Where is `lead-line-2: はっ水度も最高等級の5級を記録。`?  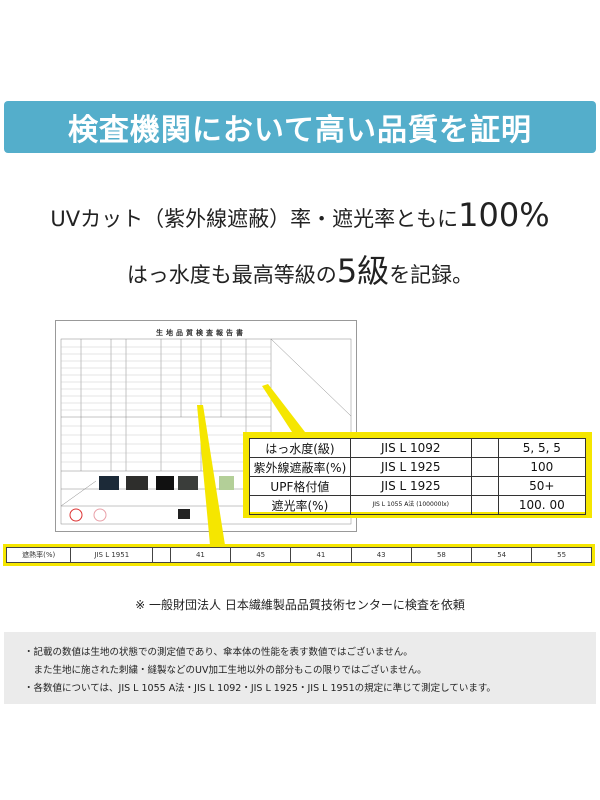 lead-line-2: はっ水度も最高等級の5級を記録。 is located at coordinates (300, 269).